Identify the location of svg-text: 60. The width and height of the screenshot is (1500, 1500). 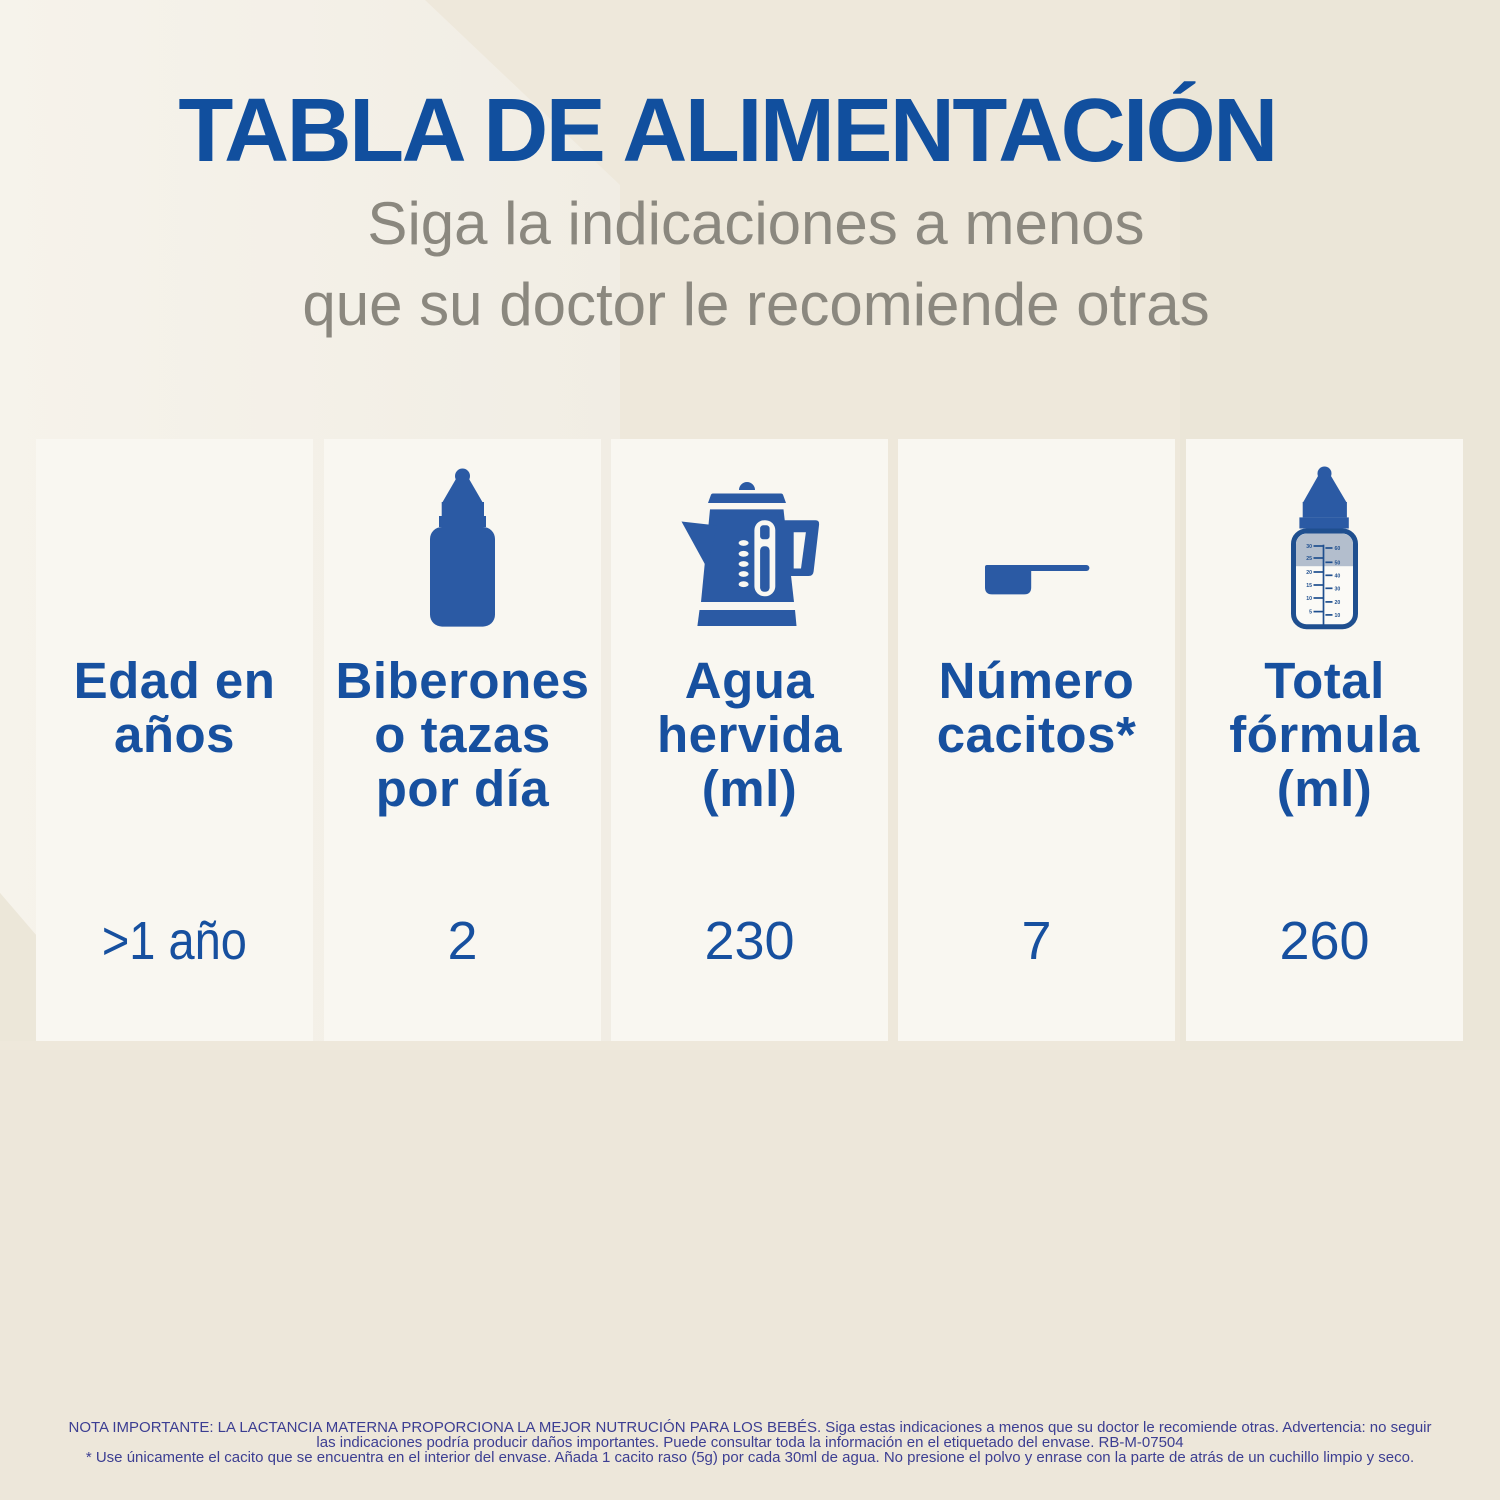
(1338, 549).